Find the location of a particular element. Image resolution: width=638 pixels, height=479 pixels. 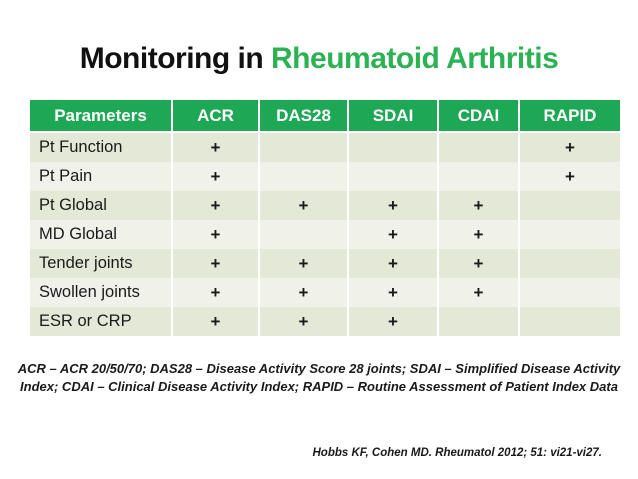

table-row: Tender joints + + + + is located at coordinates (326, 263).